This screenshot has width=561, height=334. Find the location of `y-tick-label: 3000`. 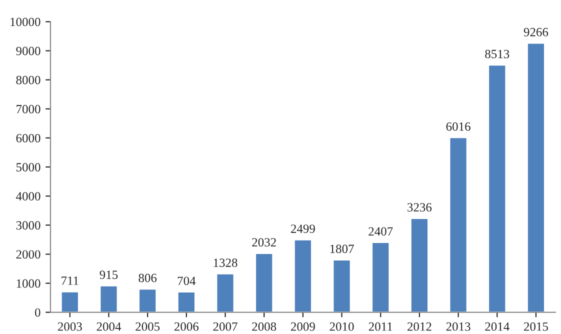

y-tick-label: 3000 is located at coordinates (28, 225).